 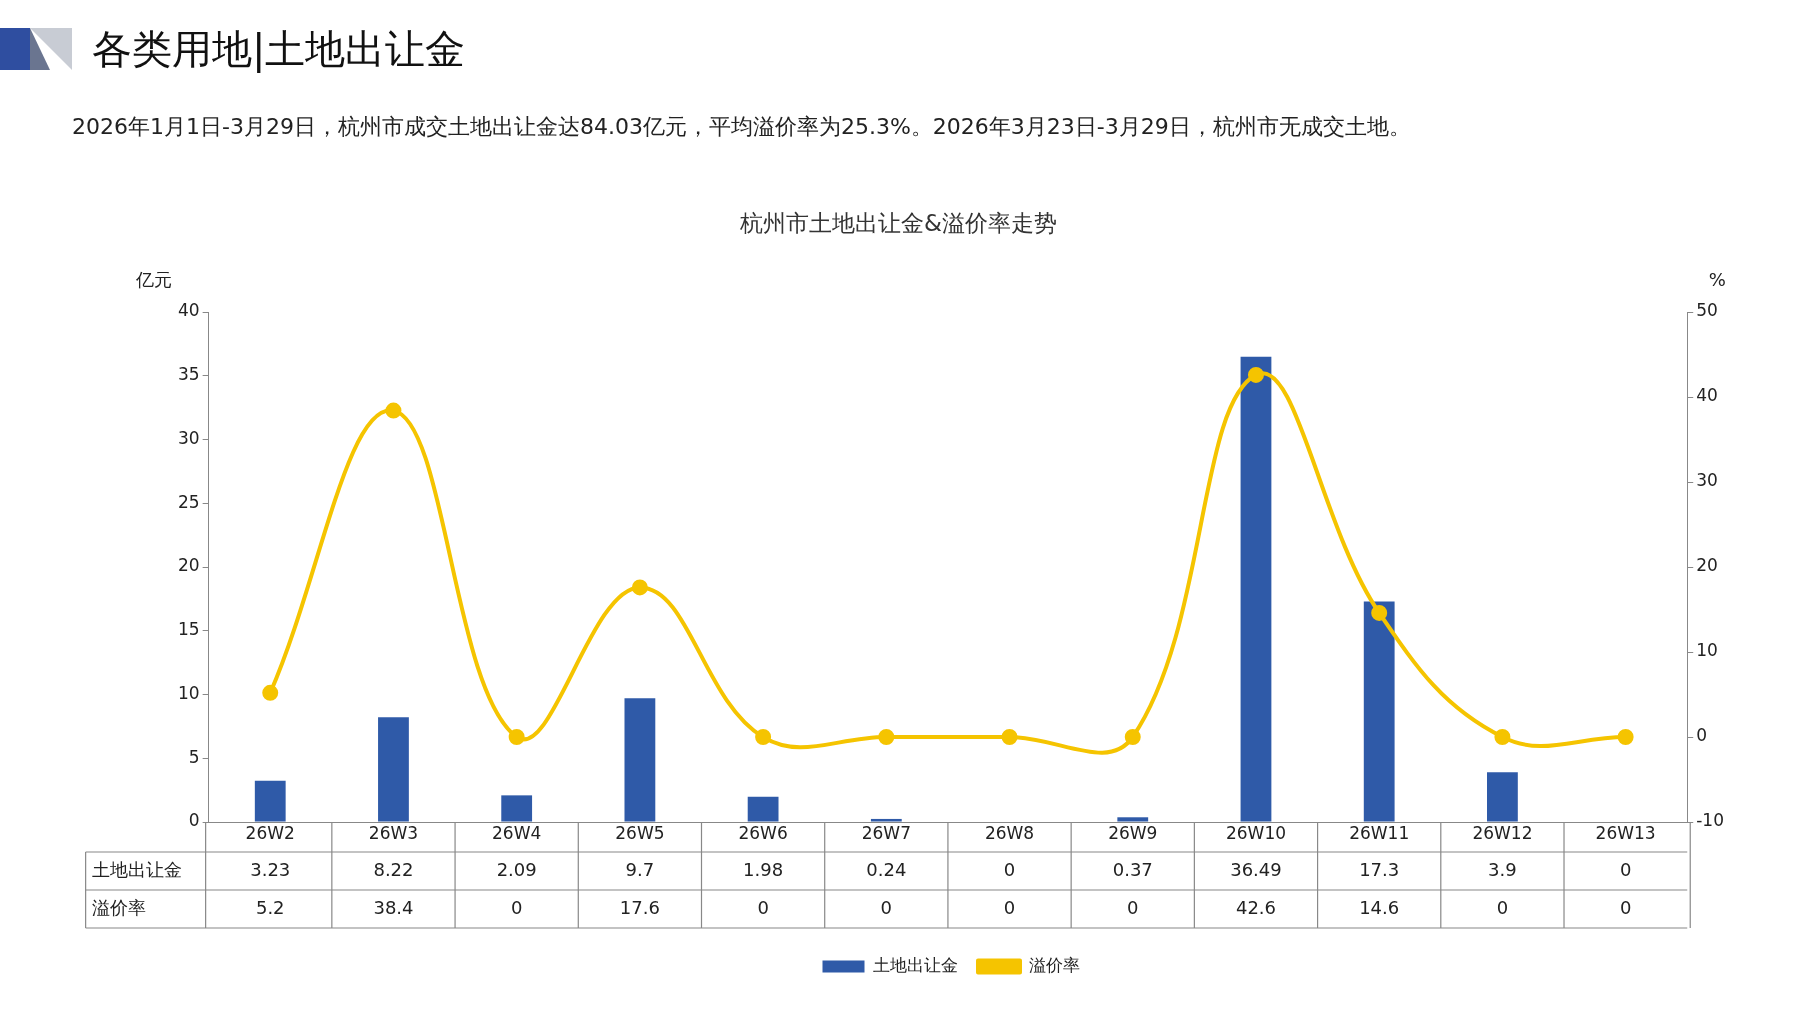 I want to click on x-tick-label: 26W13, so click(x=1625, y=832).